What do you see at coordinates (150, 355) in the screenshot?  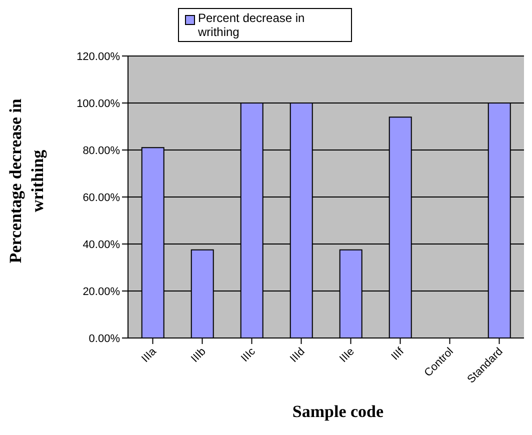 I see `x-tick-label: IIIa` at bounding box center [150, 355].